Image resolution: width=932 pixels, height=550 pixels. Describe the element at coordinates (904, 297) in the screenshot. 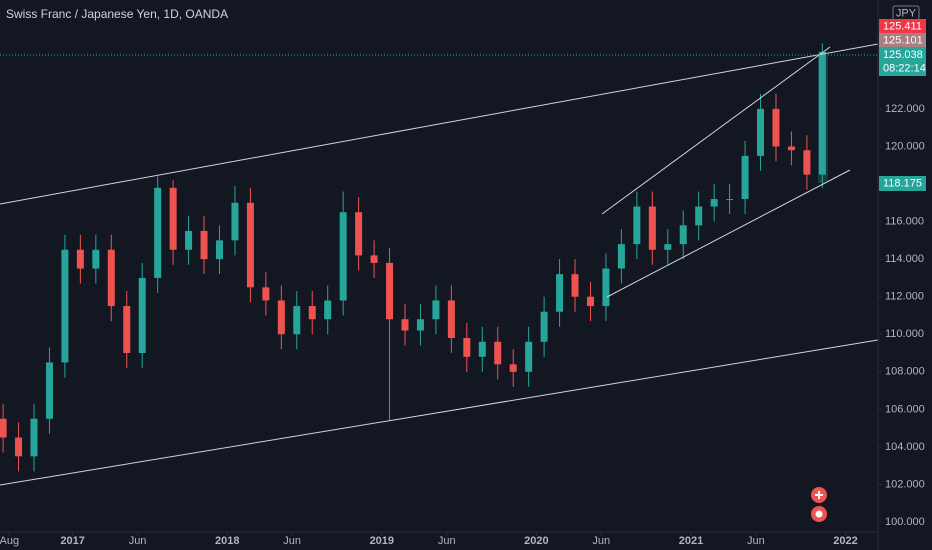

I see `y-tick-label: 112.000` at that location.